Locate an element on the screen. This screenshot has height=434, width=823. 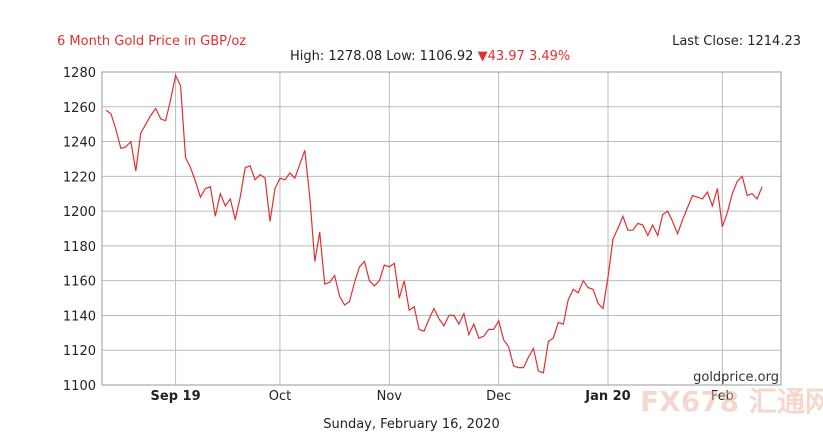
y-axis: 1100 1120 1140 1160 1180 1200 1220 1240 1260 1280 is located at coordinates (79, 230).